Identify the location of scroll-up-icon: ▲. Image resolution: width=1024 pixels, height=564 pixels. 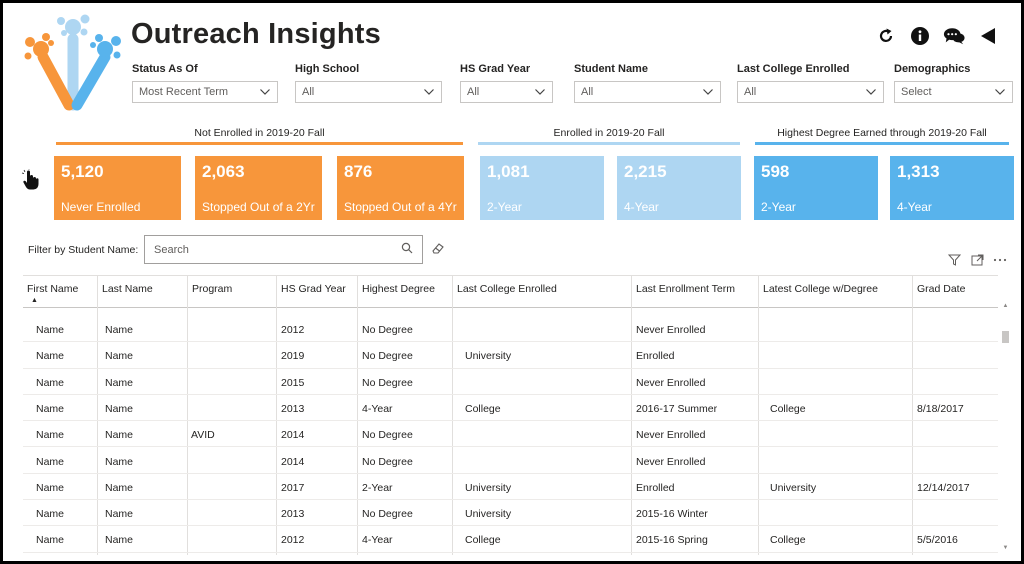
(1005, 306).